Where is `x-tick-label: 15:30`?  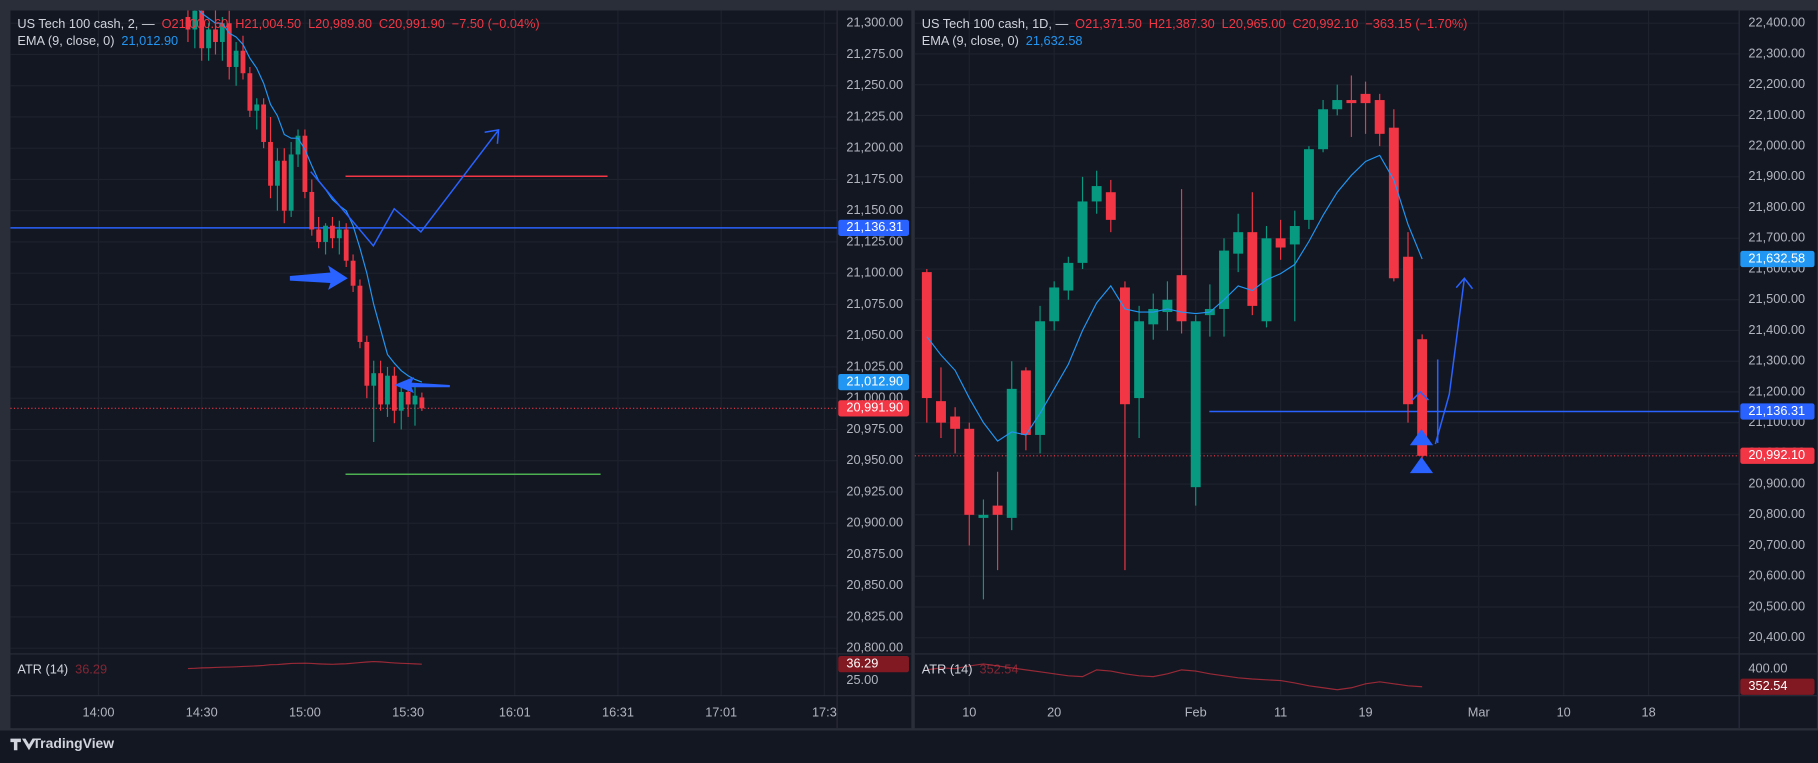
x-tick-label: 15:30 is located at coordinates (408, 711).